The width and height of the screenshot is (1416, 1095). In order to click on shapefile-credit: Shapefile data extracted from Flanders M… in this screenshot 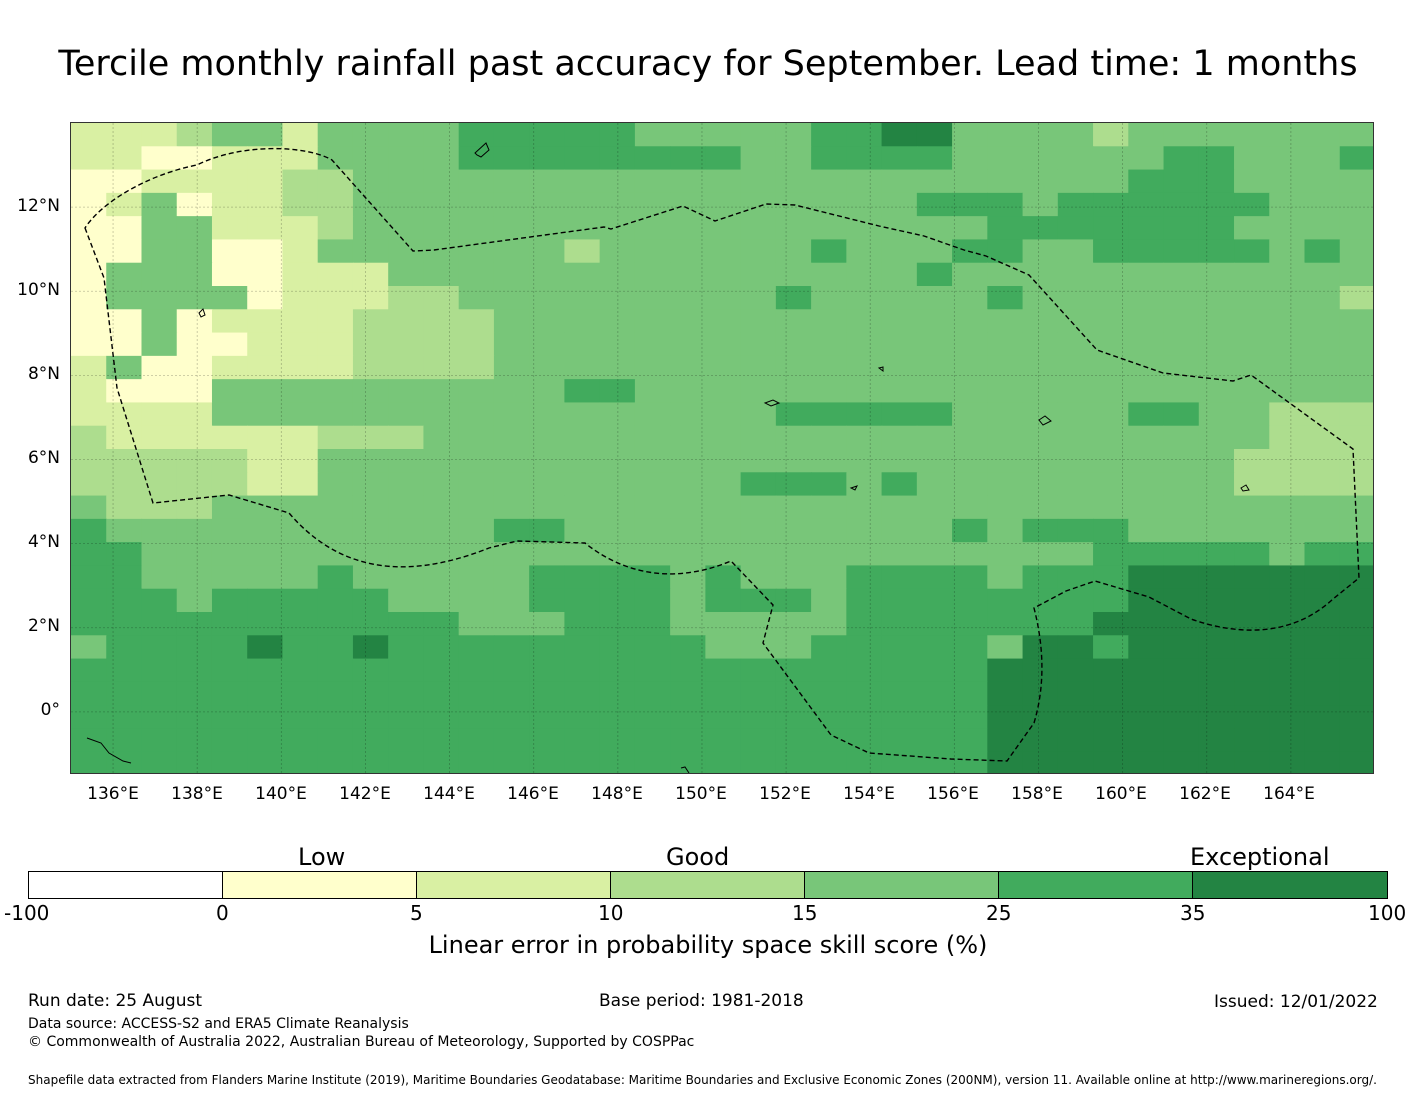, I will do `click(702, 1080)`.